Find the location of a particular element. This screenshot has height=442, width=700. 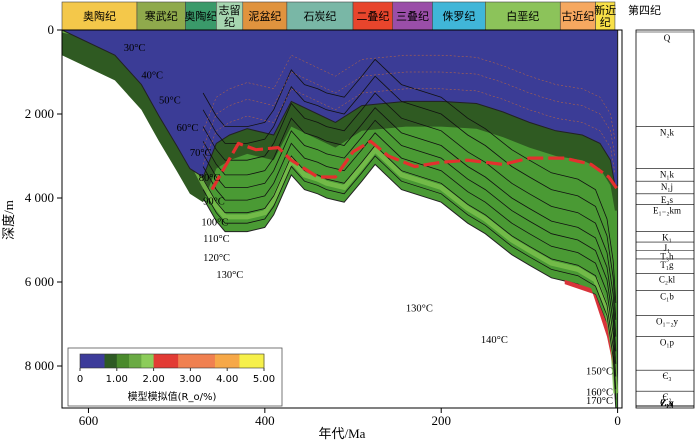

legend-title: 模型模拟值(R_o/%) is located at coordinates (172, 396).